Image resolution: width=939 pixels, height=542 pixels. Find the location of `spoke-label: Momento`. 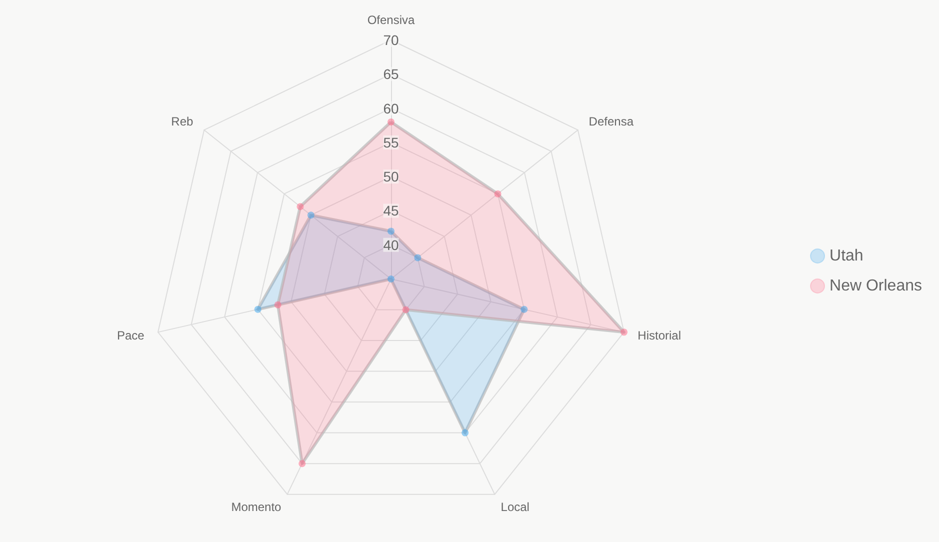

spoke-label: Momento is located at coordinates (256, 507).